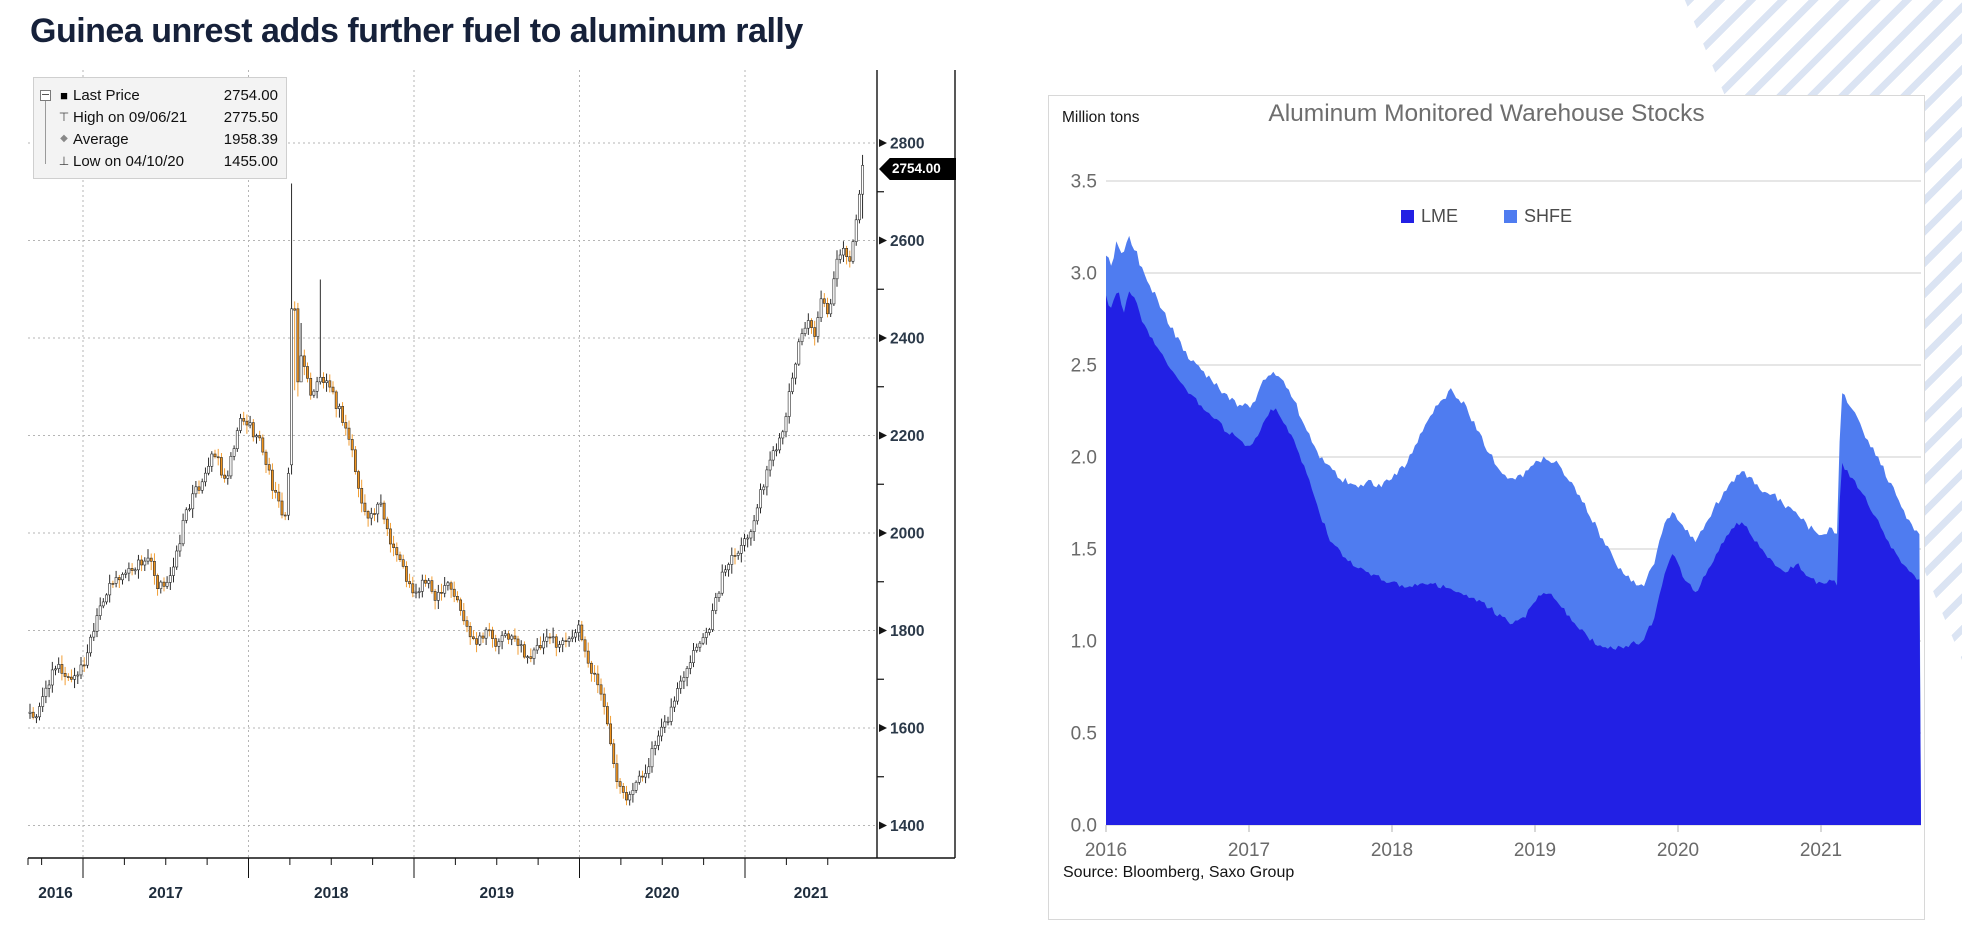 The width and height of the screenshot is (1962, 935). I want to click on y-tick-label: 3.5, so click(1084, 182).